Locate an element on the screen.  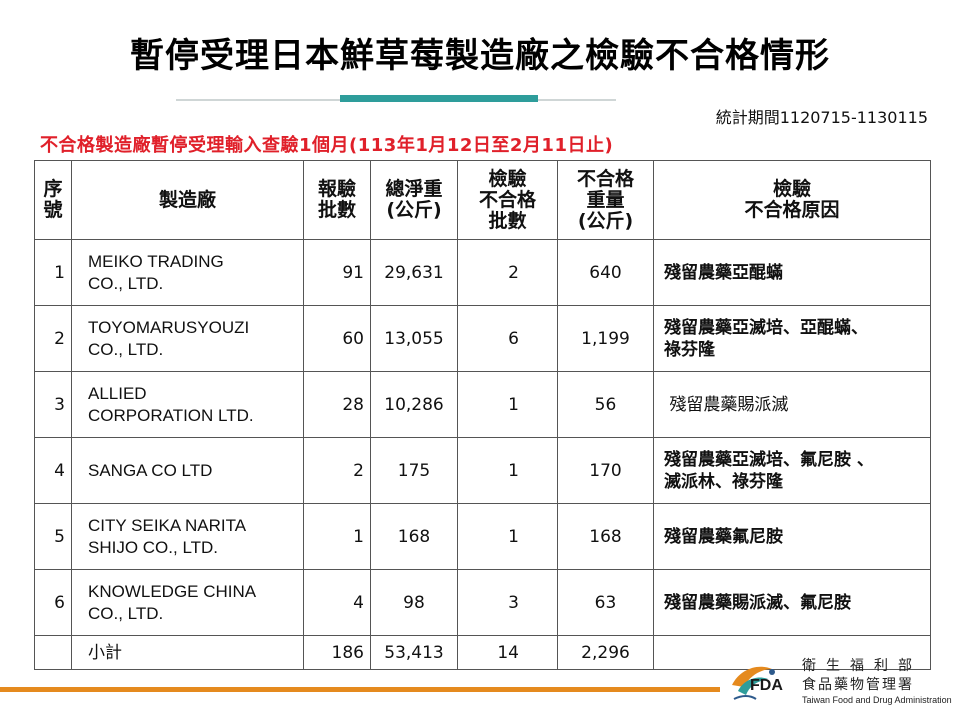
logo-abbr: FDA is located at coordinates (766, 685).